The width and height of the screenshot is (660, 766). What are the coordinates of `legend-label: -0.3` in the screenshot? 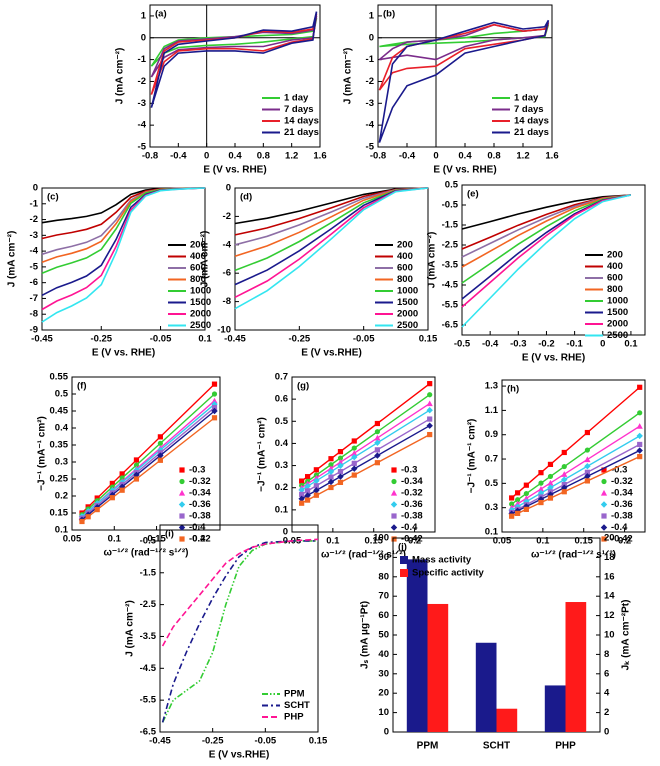 It's located at (409, 470).